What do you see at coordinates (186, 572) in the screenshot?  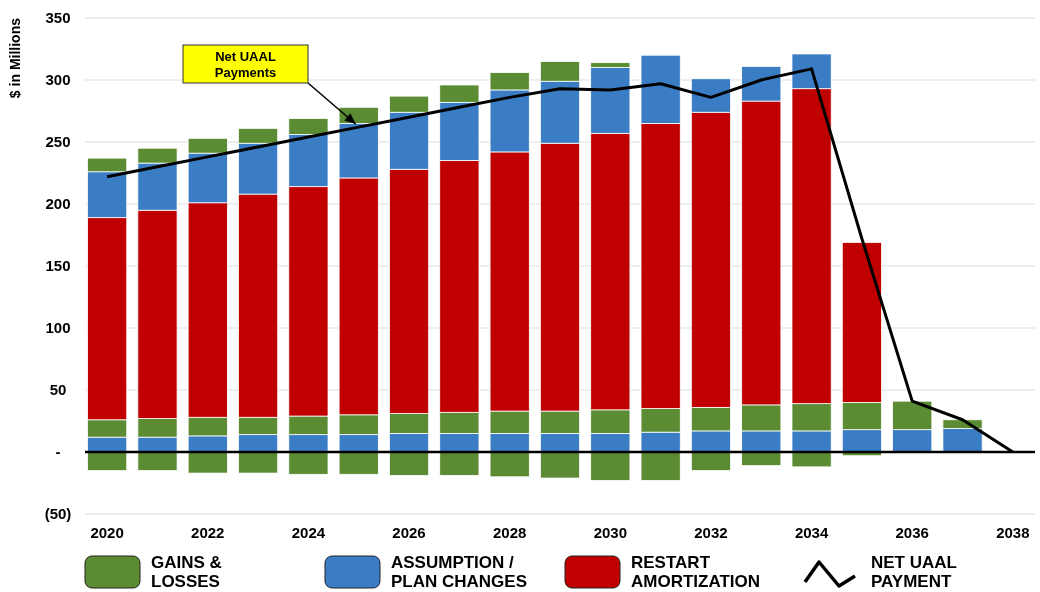 I see `legend-label: GAINS & LOSSES` at bounding box center [186, 572].